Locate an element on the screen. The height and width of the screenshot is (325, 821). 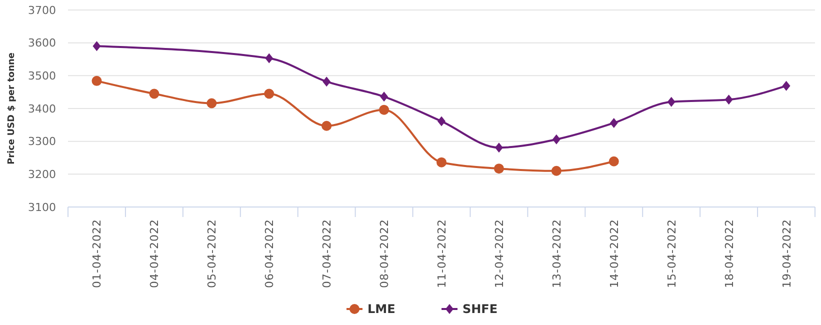
x-tick-label: 14-04-2022 is located at coordinates (614, 253).